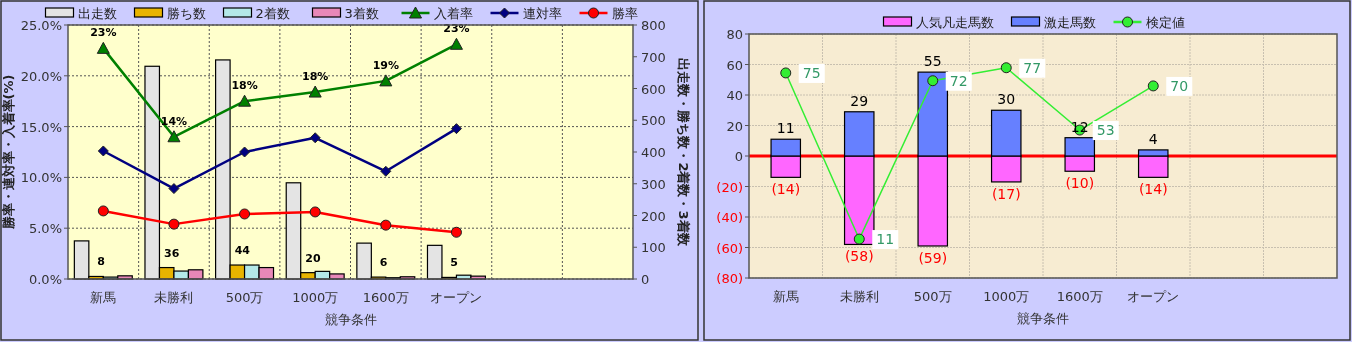 The width and height of the screenshot is (1352, 342). Describe the element at coordinates (932, 61) in the screenshot. I see `data-label: 55` at that location.